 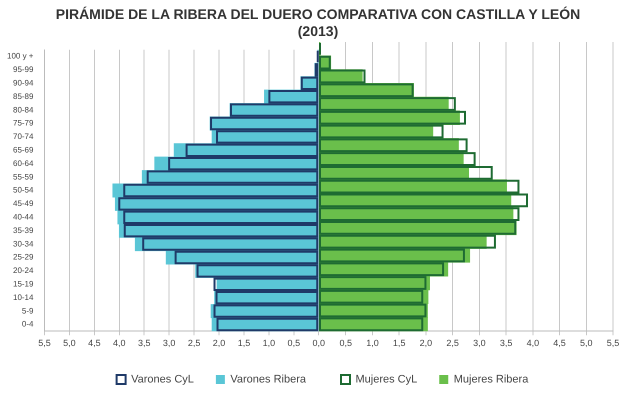 What do you see at coordinates (23, 271) in the screenshot?
I see `y-tick-label: 20-24` at bounding box center [23, 271].